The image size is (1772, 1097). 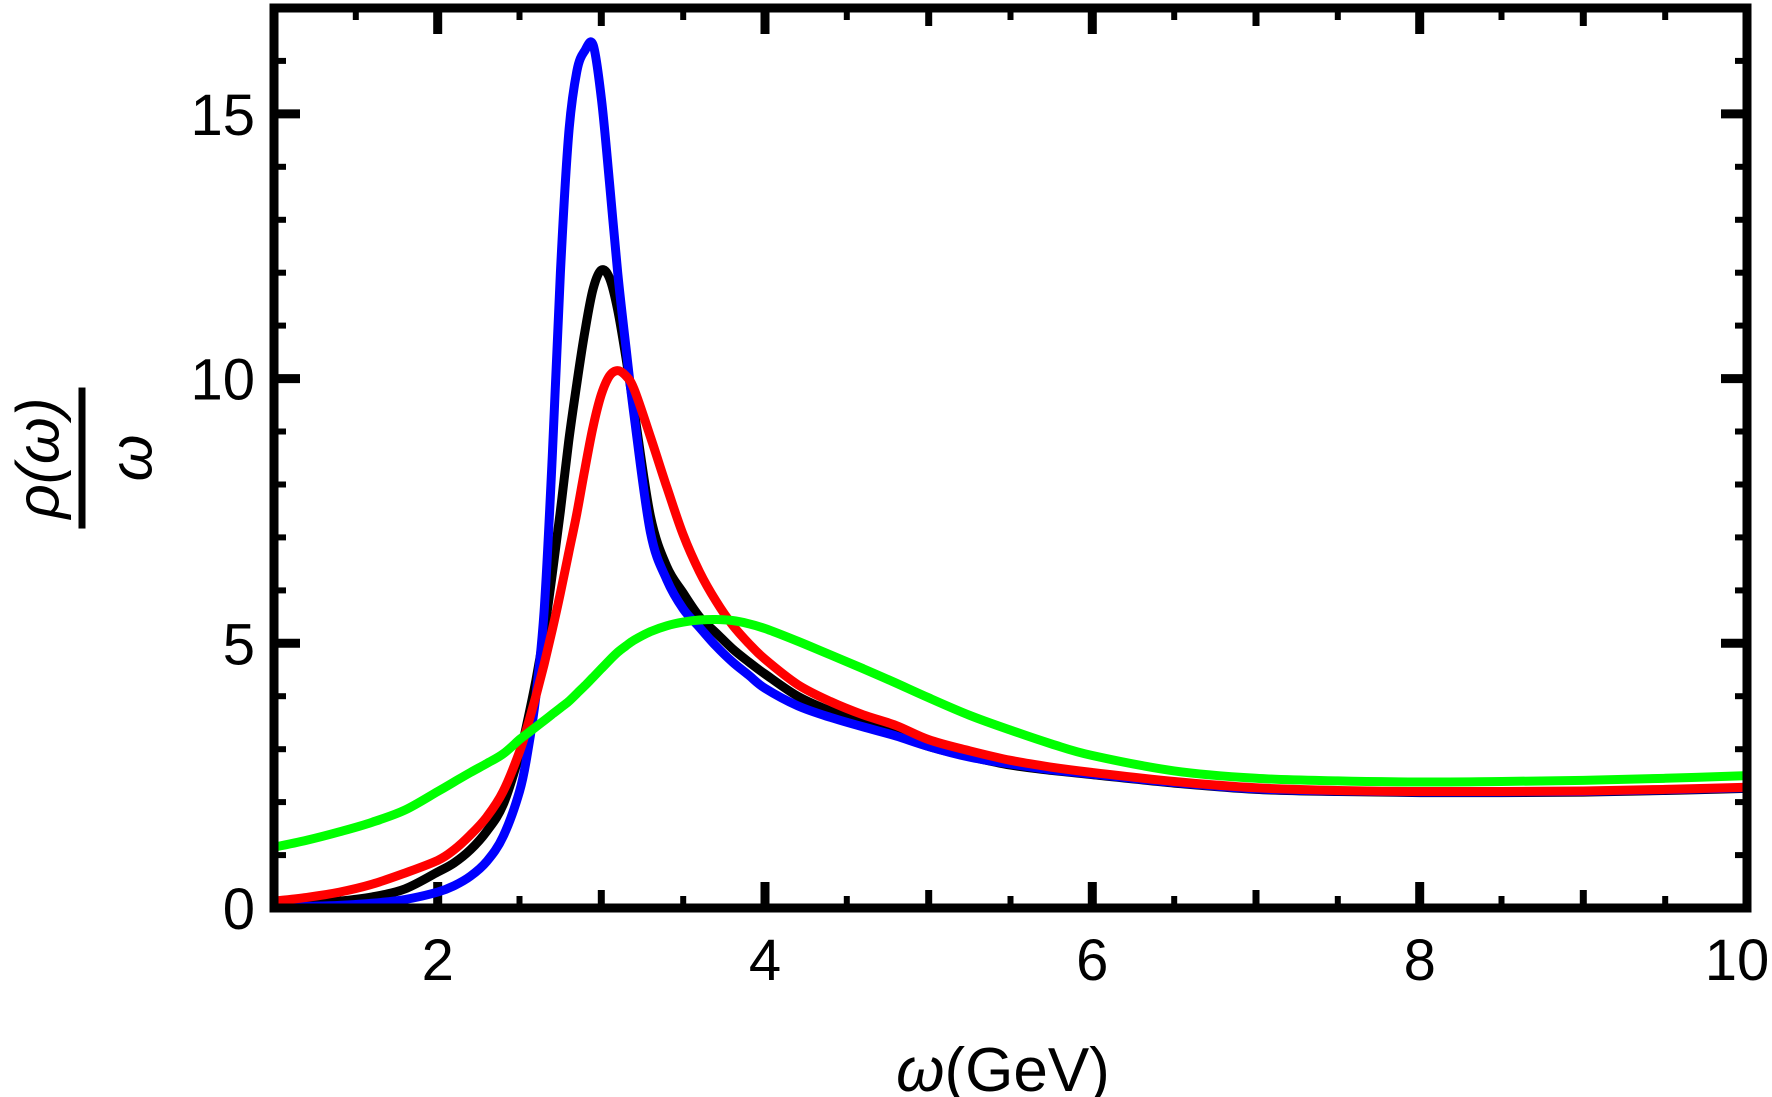 I want to click on x-tick-label-2: 2, so click(x=438, y=960).